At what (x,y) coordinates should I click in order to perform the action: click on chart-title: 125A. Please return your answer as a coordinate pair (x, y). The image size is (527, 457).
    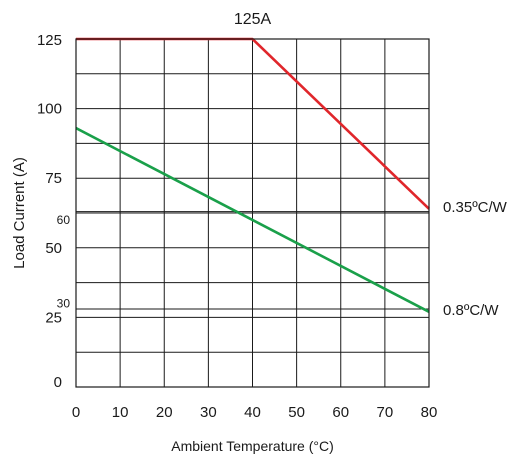
    Looking at the image, I should click on (253, 19).